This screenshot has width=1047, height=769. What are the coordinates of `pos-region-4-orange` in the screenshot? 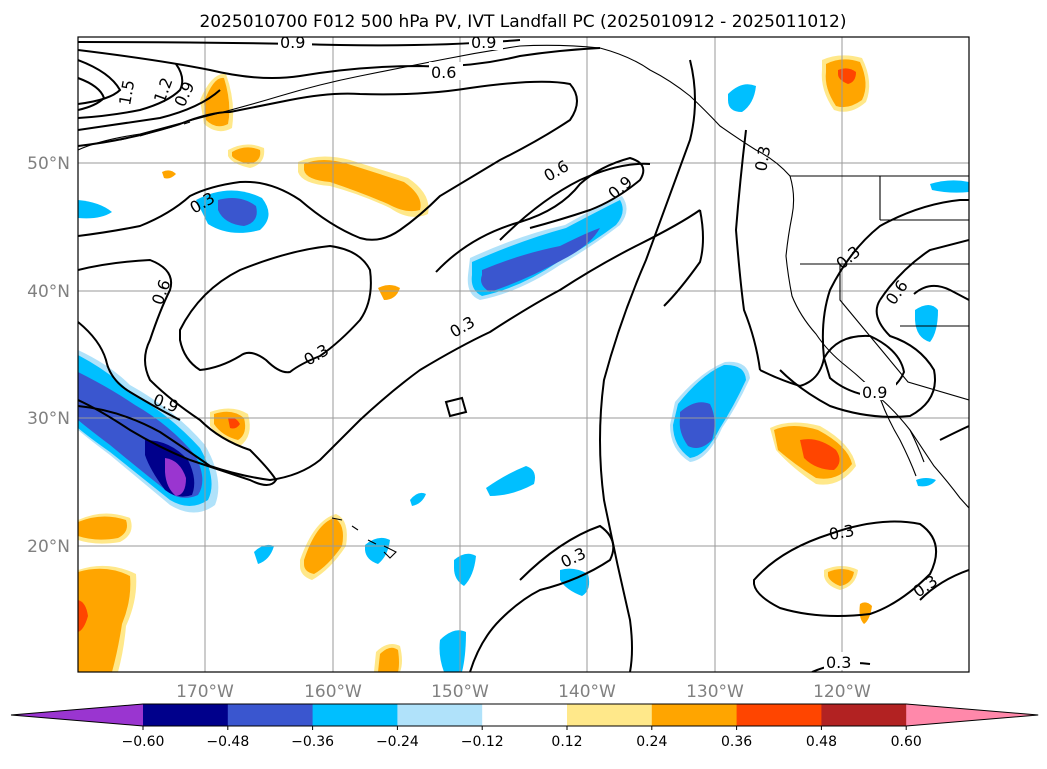 It's located at (845, 83).